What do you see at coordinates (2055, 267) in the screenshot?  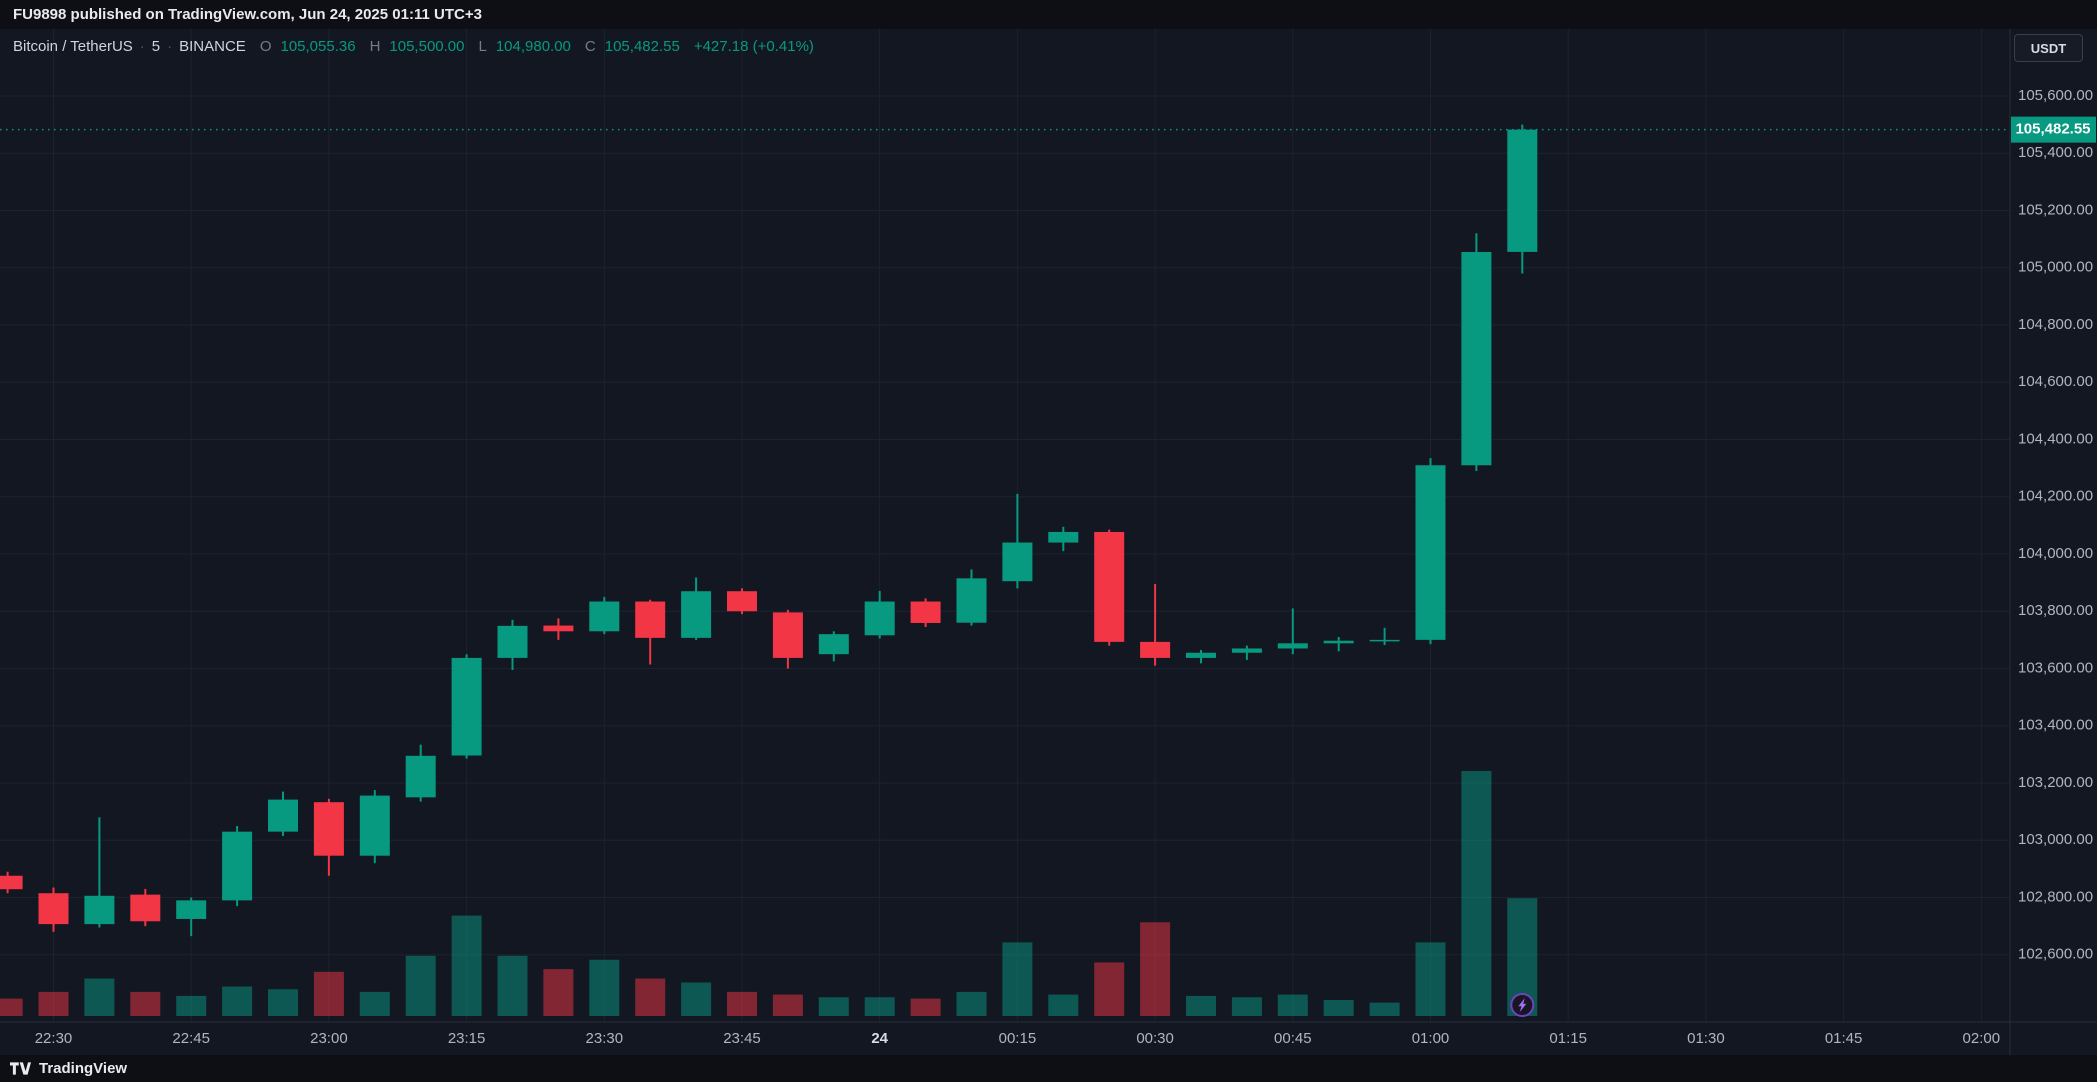 I see `price-tick-label: 105,000.00` at bounding box center [2055, 267].